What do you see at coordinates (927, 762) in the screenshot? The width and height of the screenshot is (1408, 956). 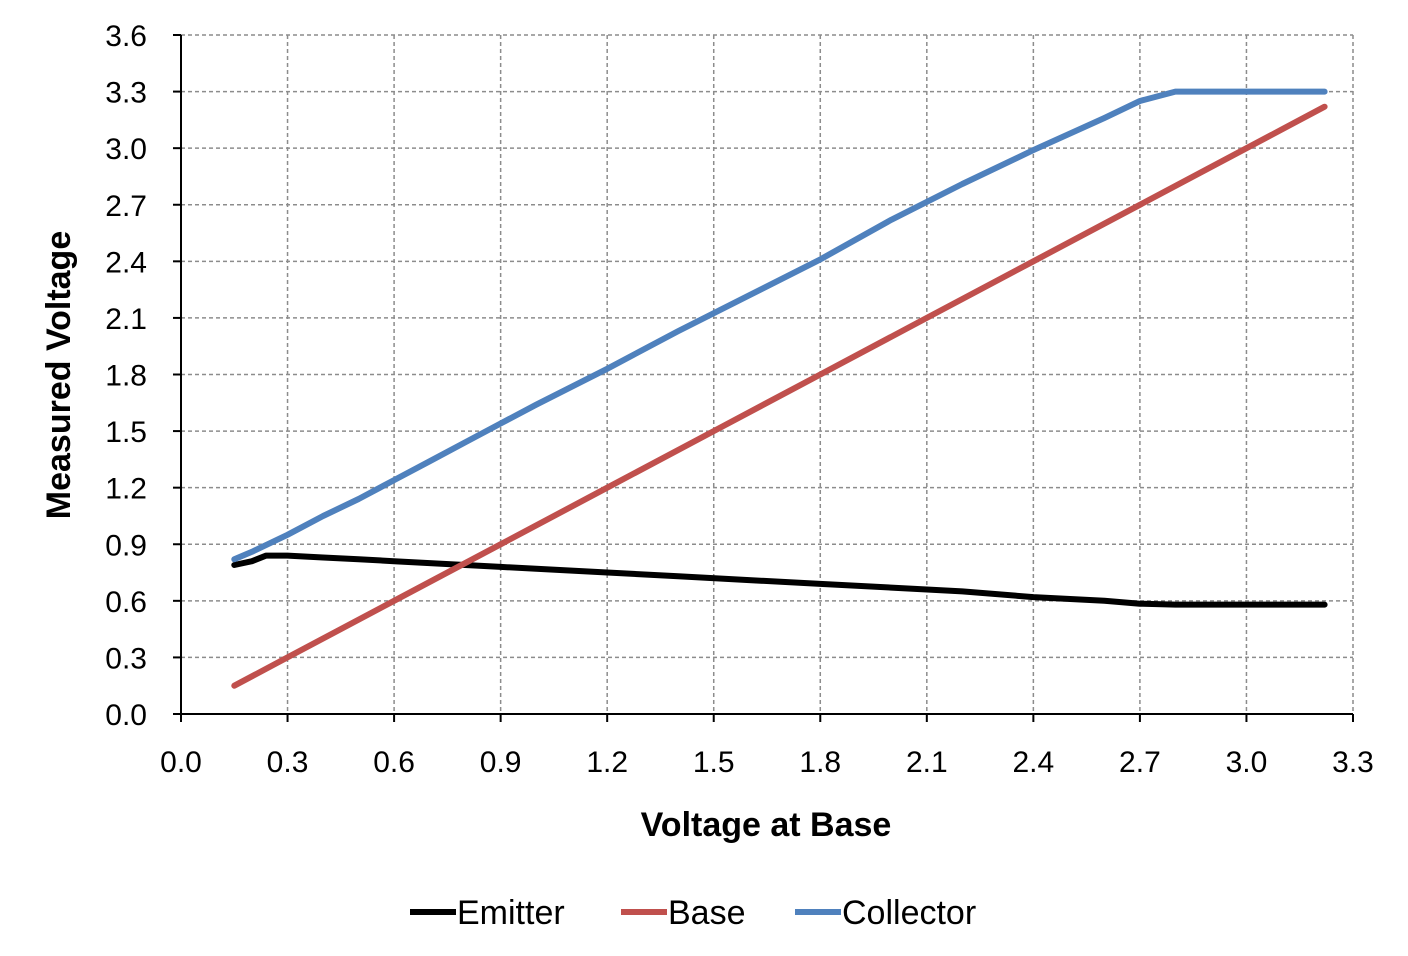 I see `x-tick-label: 2.1` at bounding box center [927, 762].